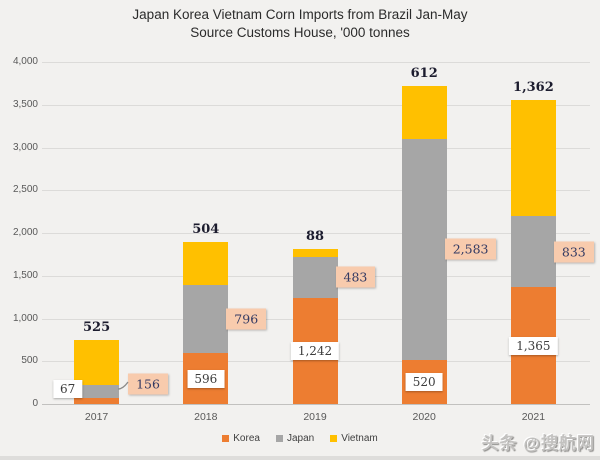 The width and height of the screenshot is (600, 460). What do you see at coordinates (316, 404) in the screenshot?
I see `x-axis-line` at bounding box center [316, 404].